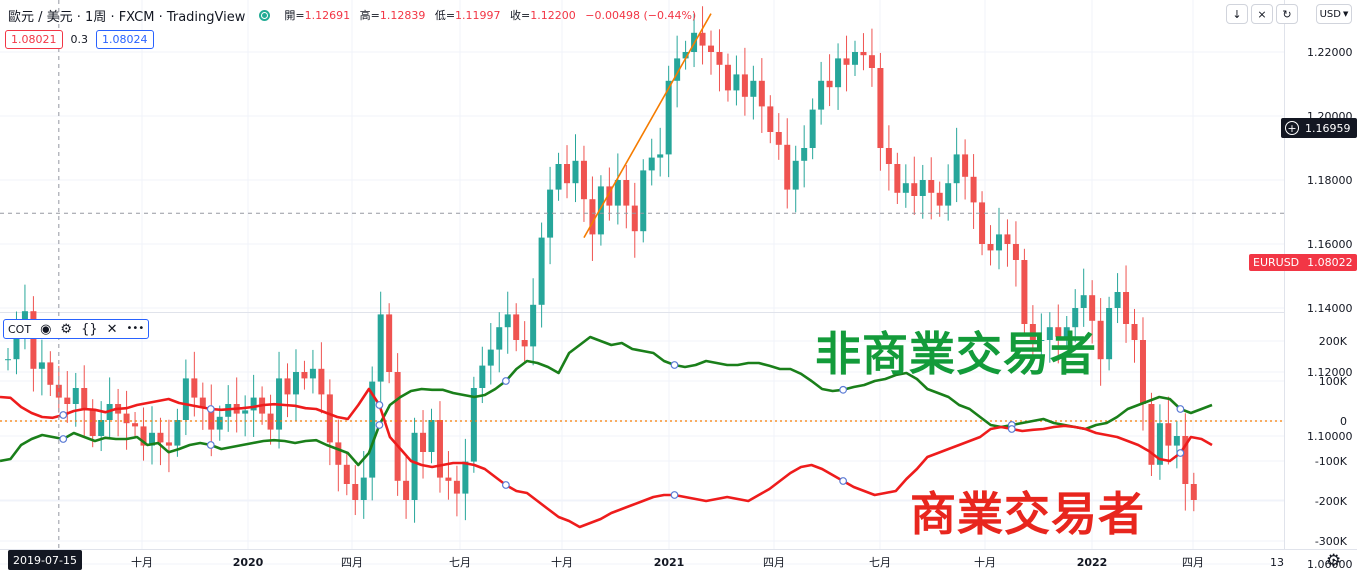 The width and height of the screenshot is (1357, 584). I want to click on change-value: −0.00498 (−0.44%), so click(641, 15).